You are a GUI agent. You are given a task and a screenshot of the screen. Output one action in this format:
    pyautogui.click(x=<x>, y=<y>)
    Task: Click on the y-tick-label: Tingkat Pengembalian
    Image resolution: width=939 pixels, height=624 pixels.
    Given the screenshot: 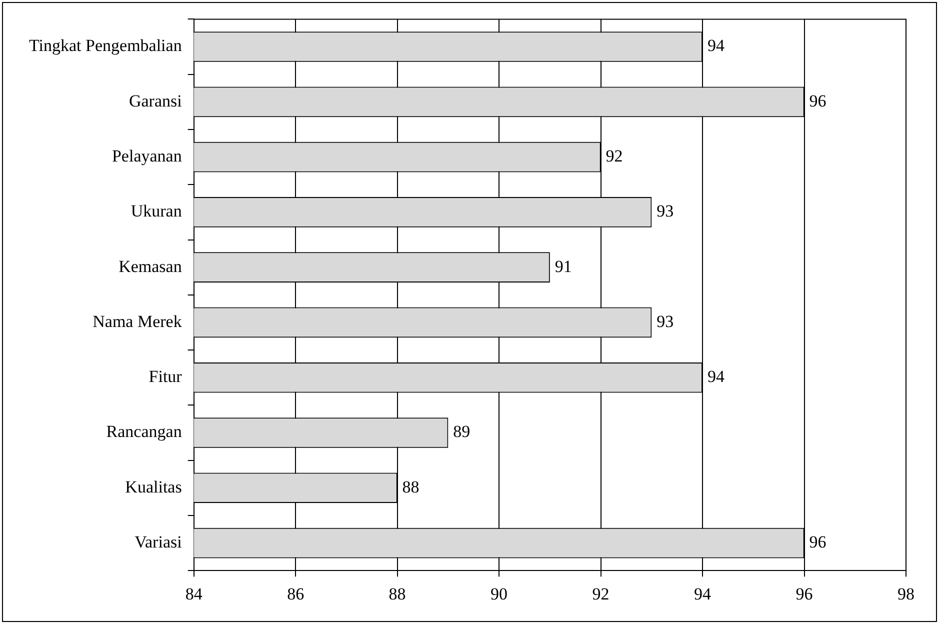 What is the action you would take?
    pyautogui.click(x=105, y=46)
    